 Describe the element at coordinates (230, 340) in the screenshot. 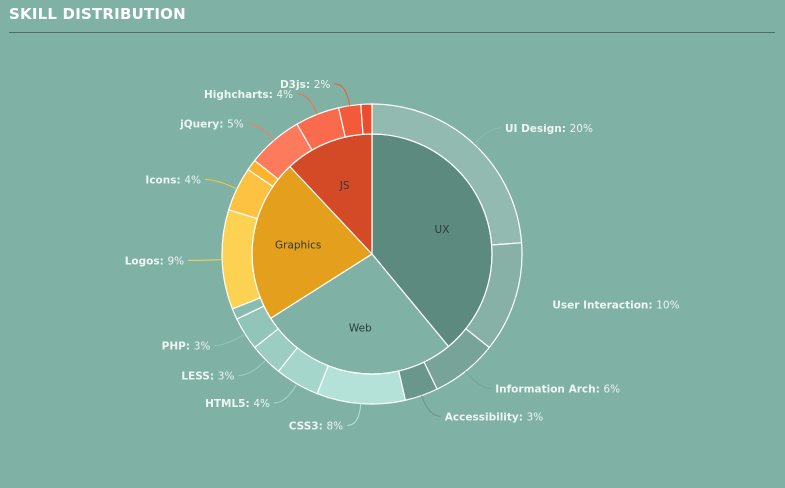

I see `connector-php` at that location.